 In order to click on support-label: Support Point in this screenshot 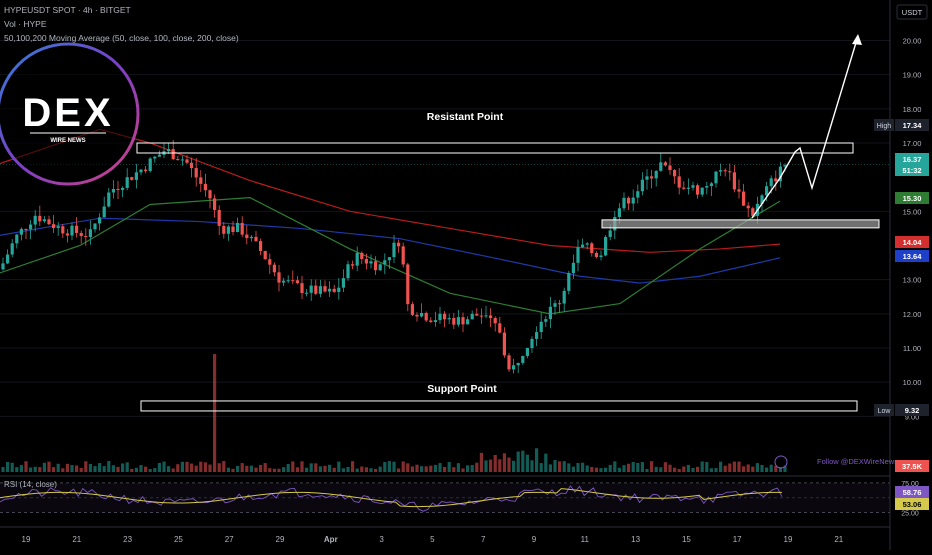, I will do `click(462, 389)`.